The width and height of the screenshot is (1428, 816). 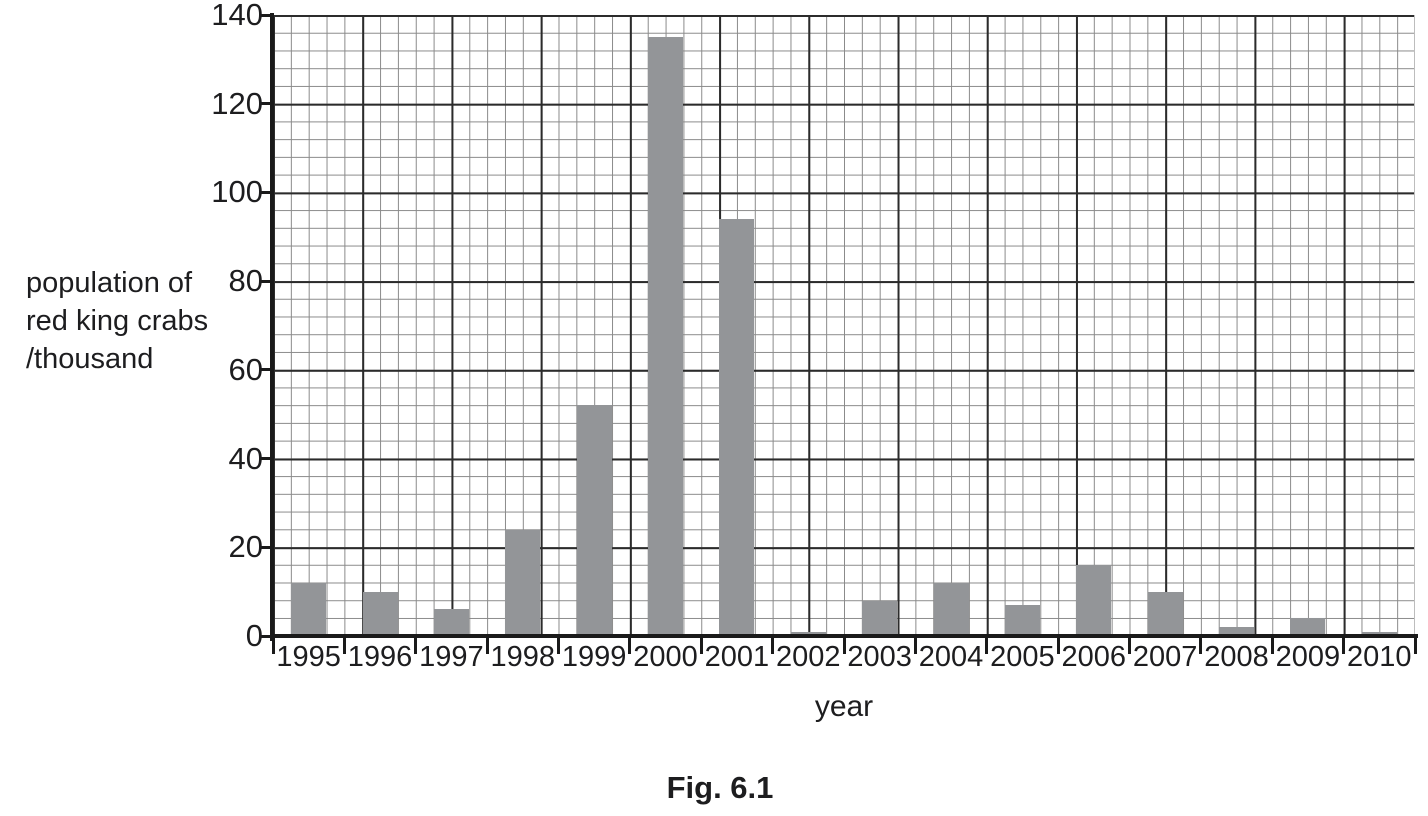 What do you see at coordinates (245, 547) in the screenshot?
I see `y-tick-label-20: 20` at bounding box center [245, 547].